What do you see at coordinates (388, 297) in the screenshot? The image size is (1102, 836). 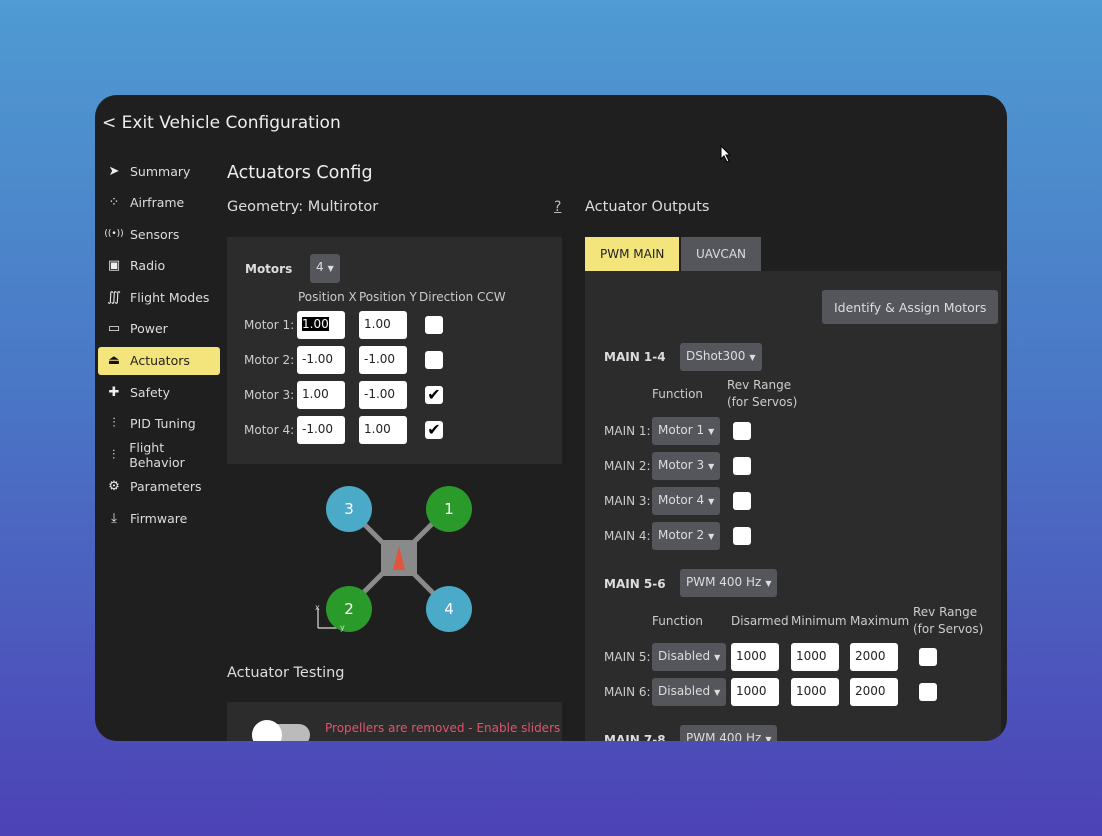 I see `col-position-y: Position Y` at bounding box center [388, 297].